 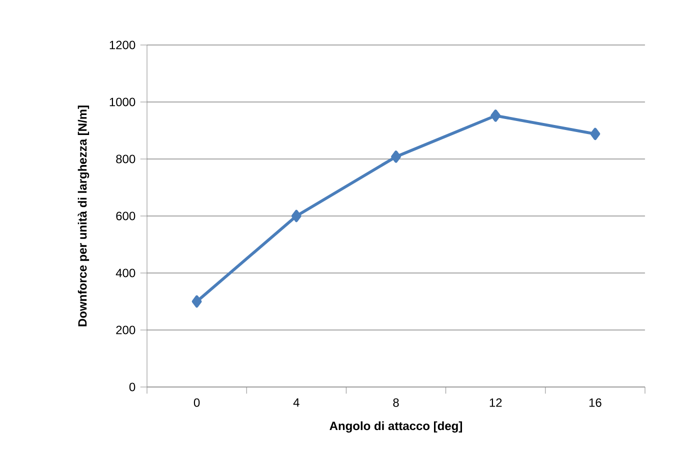 What do you see at coordinates (396, 427) in the screenshot?
I see `x-axis-title: Angolo di attacco [deg]` at bounding box center [396, 427].